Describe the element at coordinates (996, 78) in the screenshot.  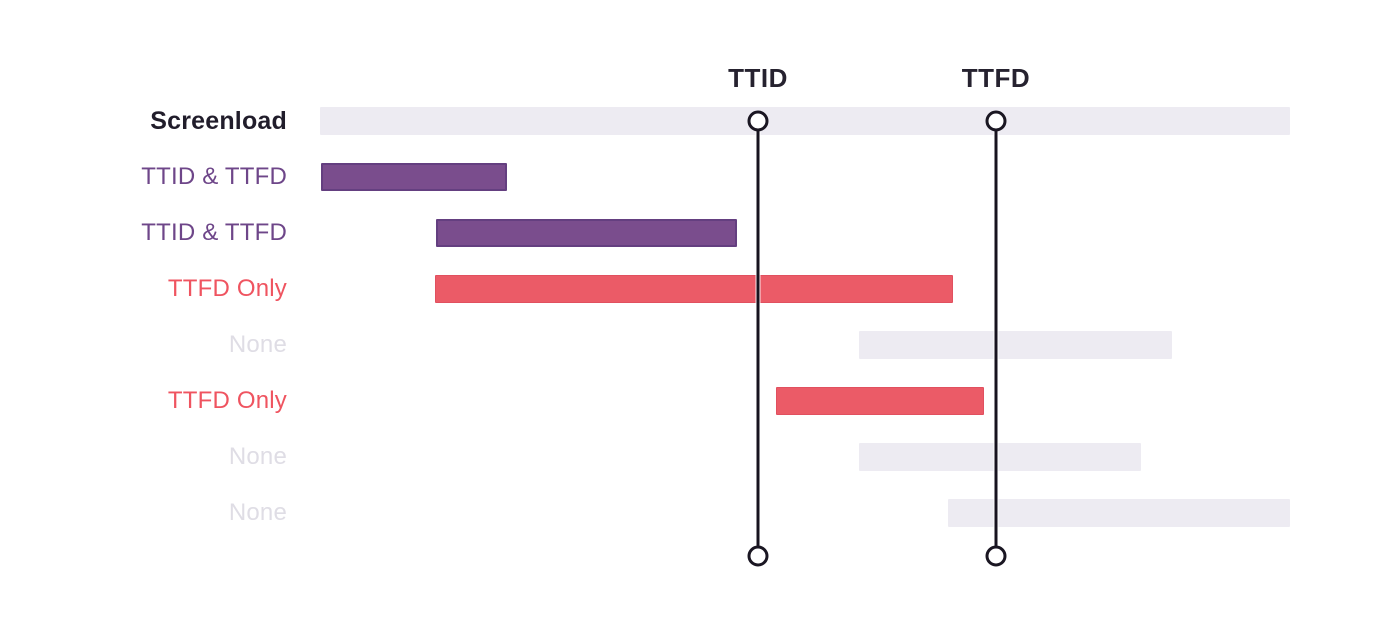
I see `marker-label: TTFD` at that location.